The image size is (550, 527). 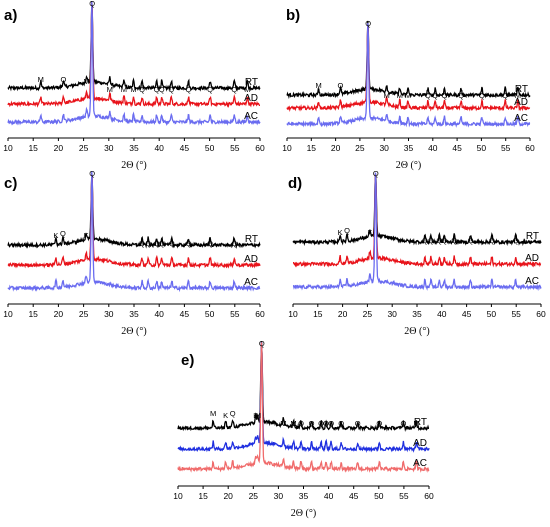 I want to click on panel-letter: c), so click(x=10, y=183).